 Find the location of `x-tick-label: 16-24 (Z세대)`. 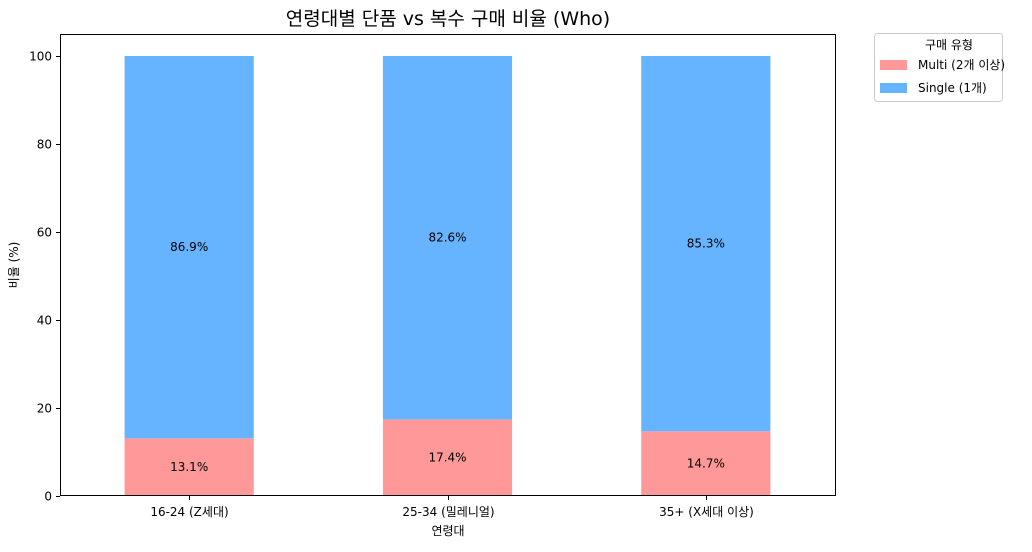

x-tick-label: 16-24 (Z세대) is located at coordinates (189, 512).